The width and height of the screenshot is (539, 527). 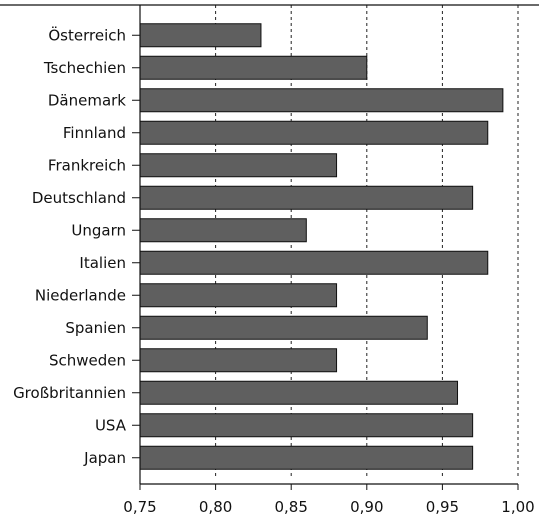 What do you see at coordinates (215, 507) in the screenshot?
I see `x-tick-label: 0,80` at bounding box center [215, 507].